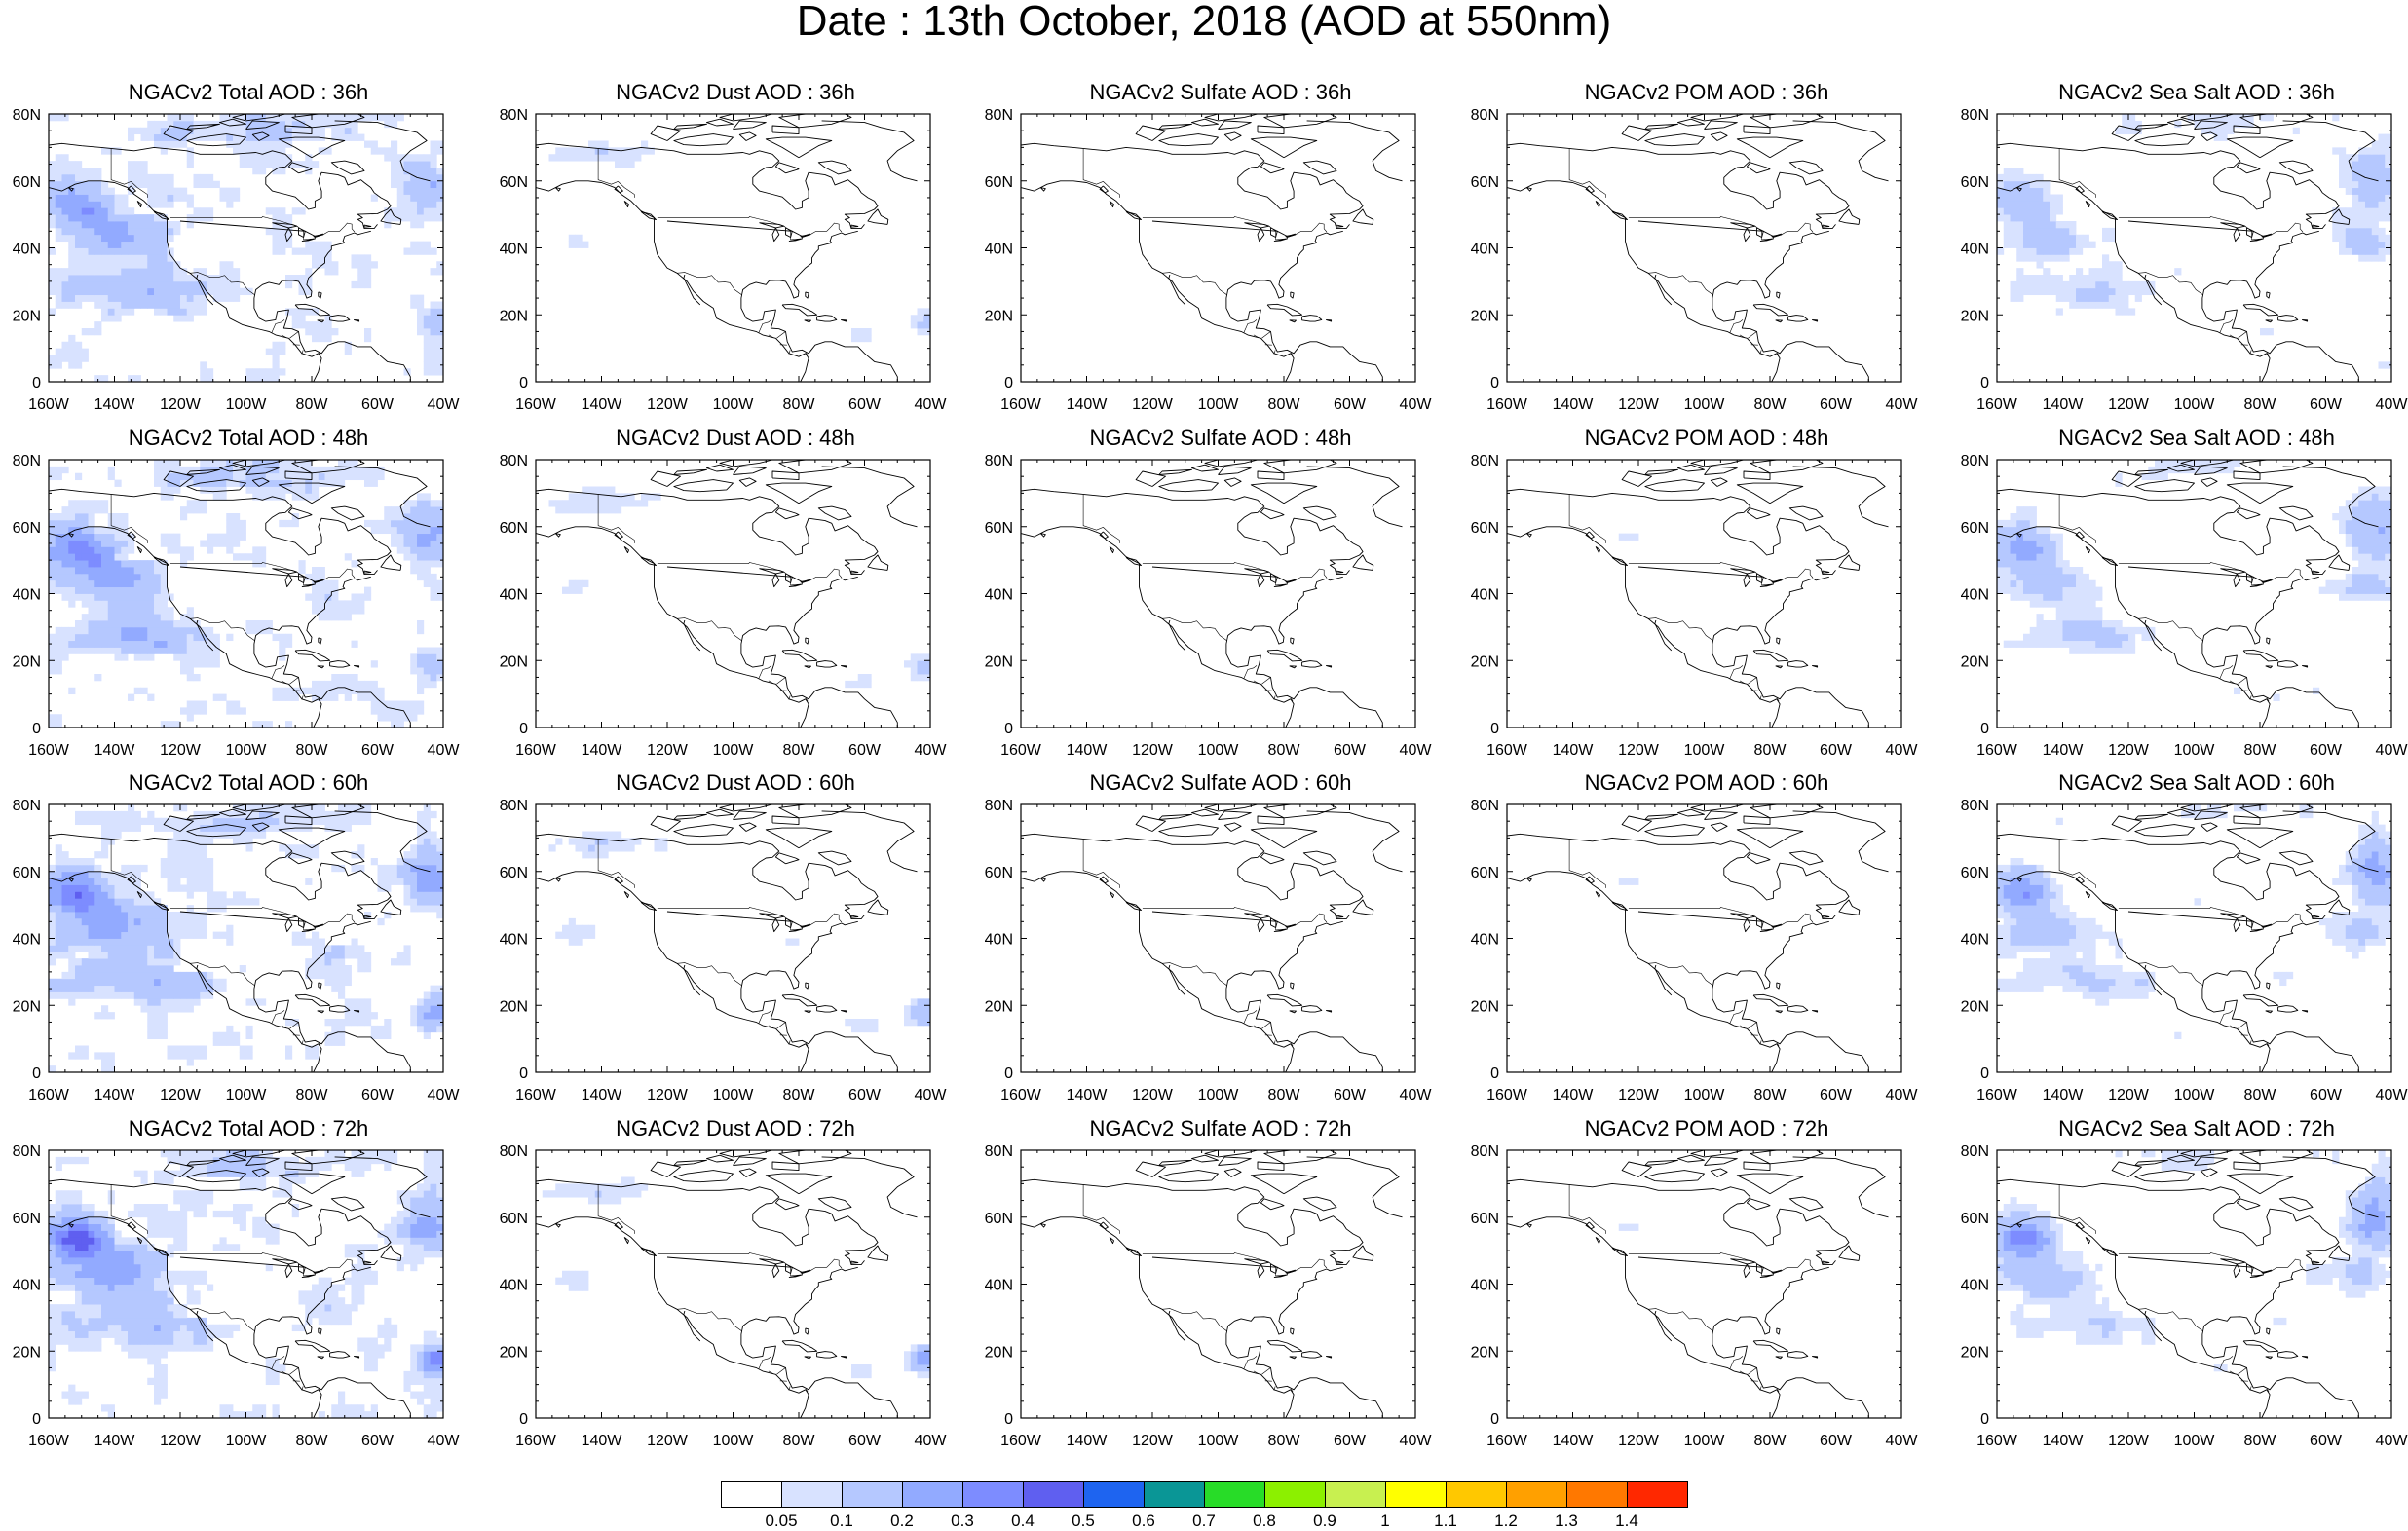 Image resolution: width=2408 pixels, height=1531 pixels. I want to click on panel-title: NGACv2 Dust AOD : 48h, so click(735, 438).